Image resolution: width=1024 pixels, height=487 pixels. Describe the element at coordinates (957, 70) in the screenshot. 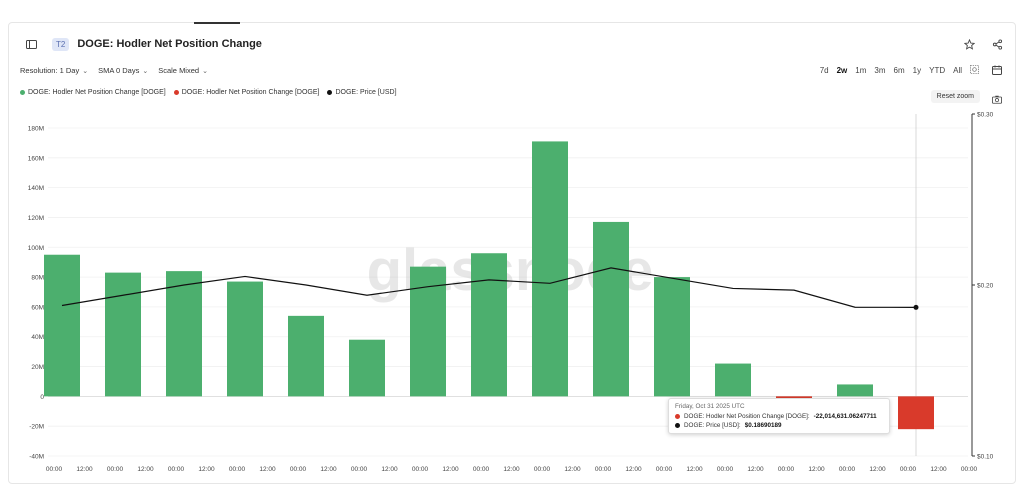

I see `range-all: All` at that location.